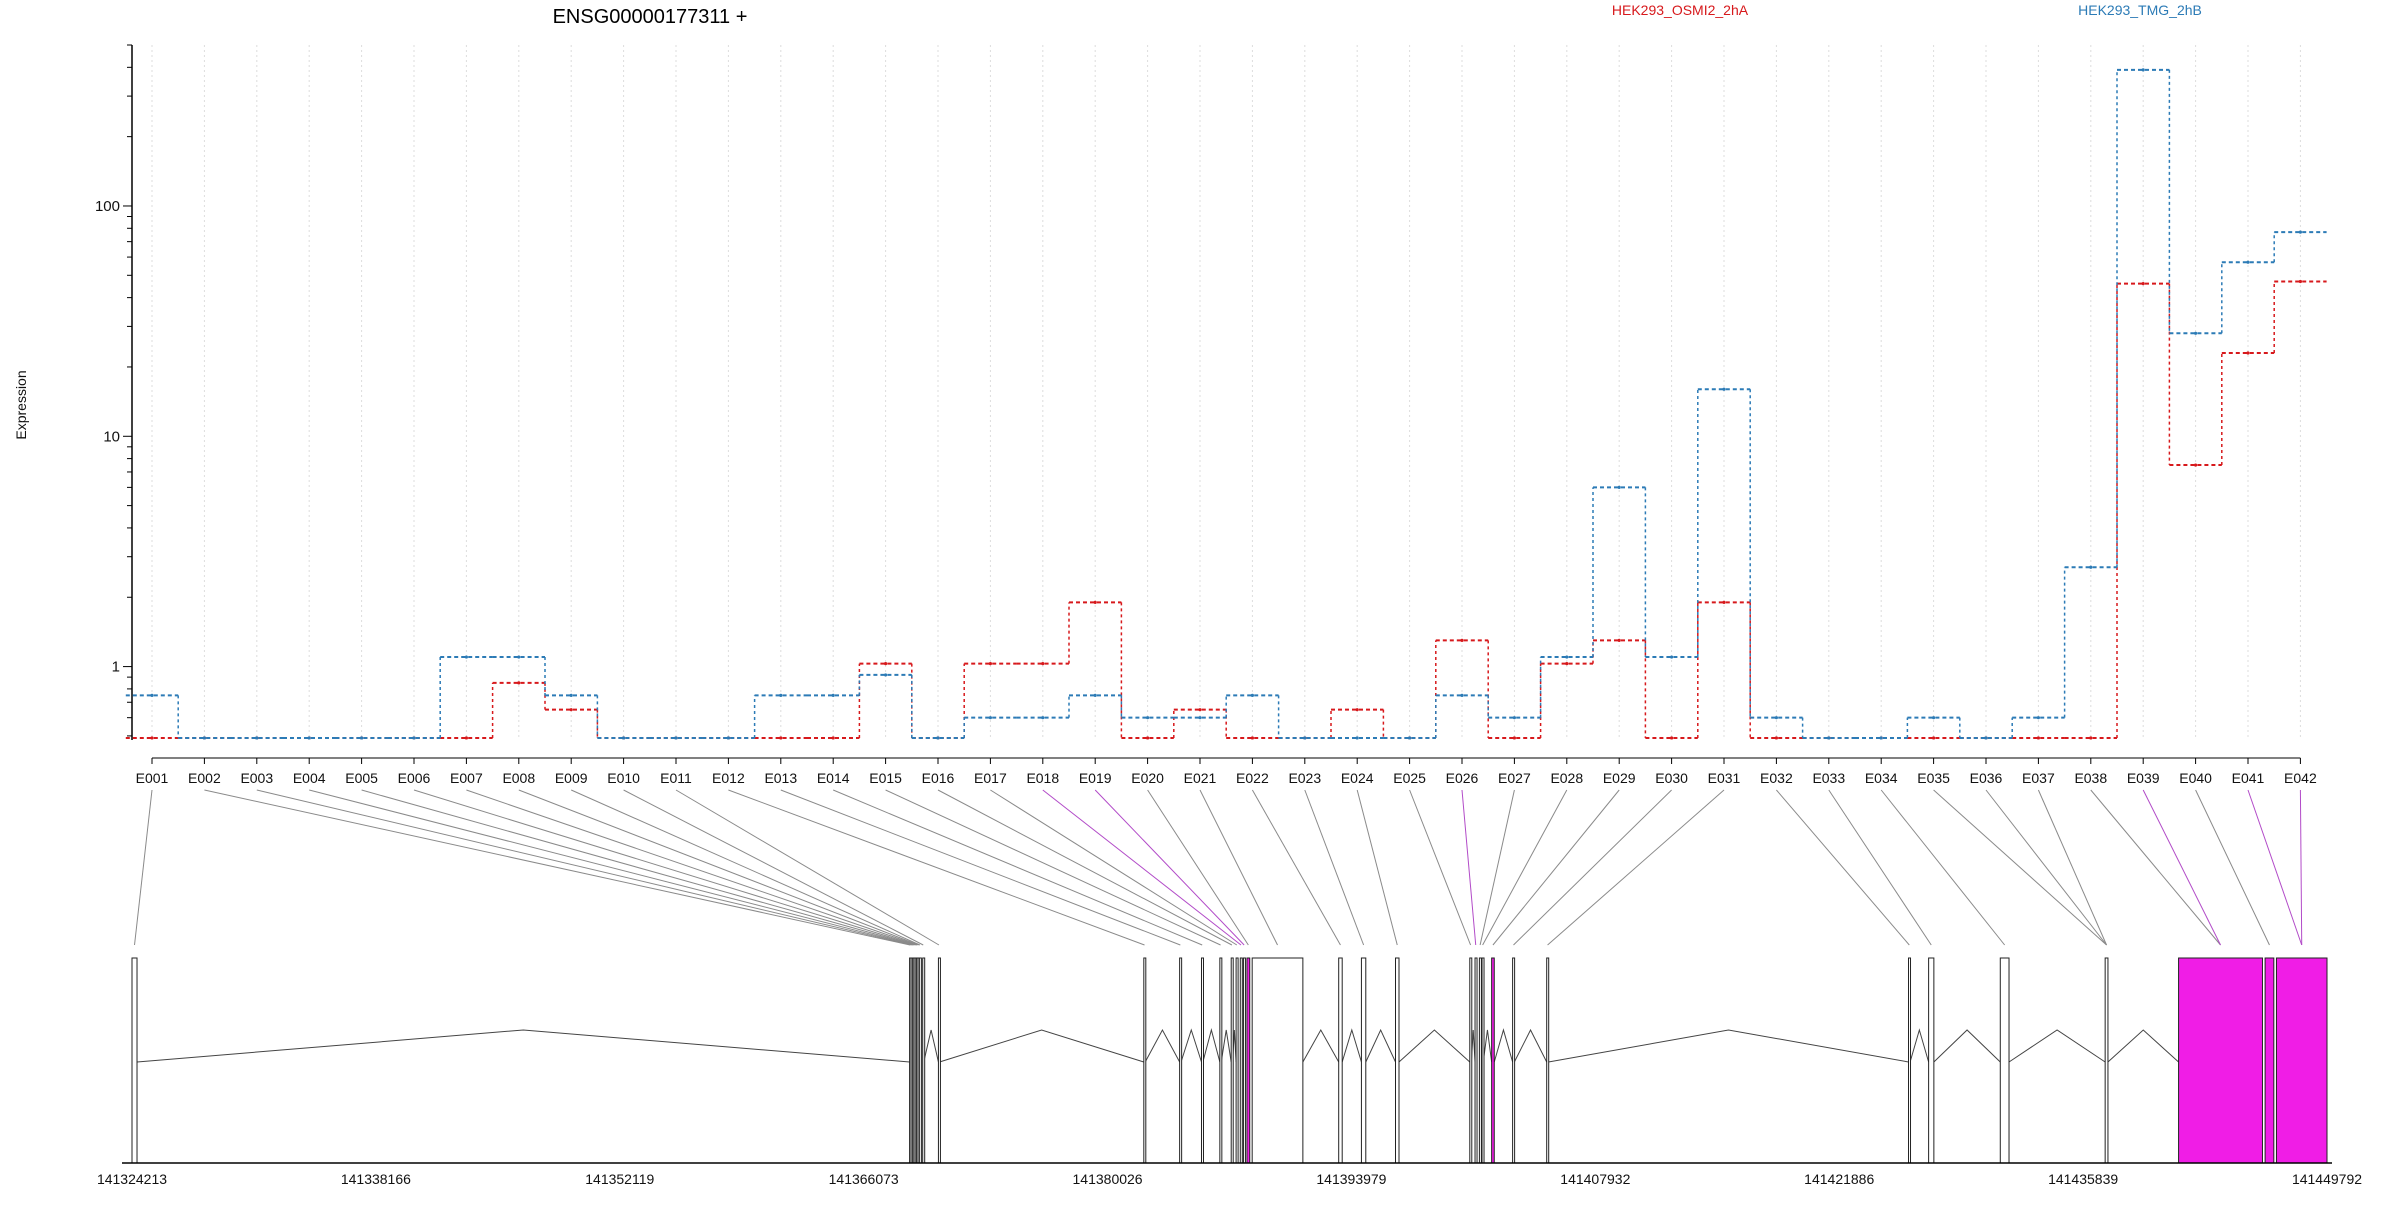 This screenshot has height=1205, width=2400. Describe the element at coordinates (518, 778) in the screenshot. I see `x-tick-label: E008` at that location.